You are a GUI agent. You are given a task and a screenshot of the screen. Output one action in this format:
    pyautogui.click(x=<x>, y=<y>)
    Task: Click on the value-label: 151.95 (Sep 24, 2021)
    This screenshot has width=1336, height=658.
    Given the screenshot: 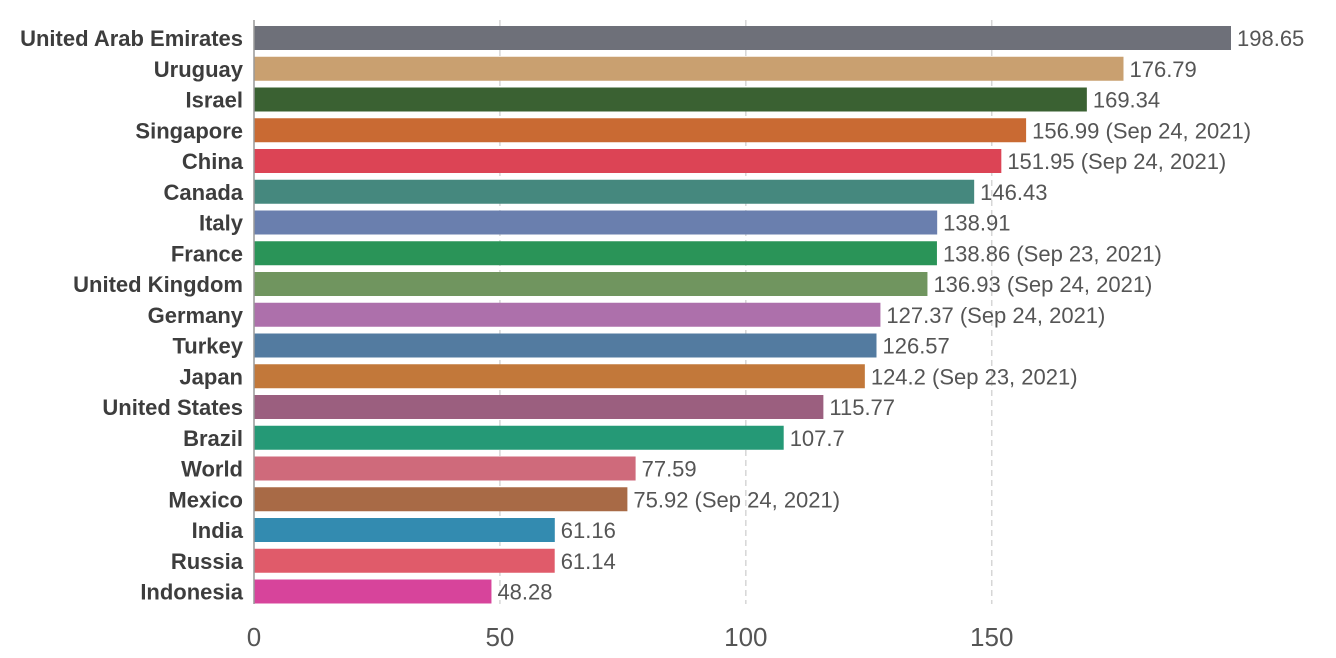 What is the action you would take?
    pyautogui.click(x=1116, y=161)
    